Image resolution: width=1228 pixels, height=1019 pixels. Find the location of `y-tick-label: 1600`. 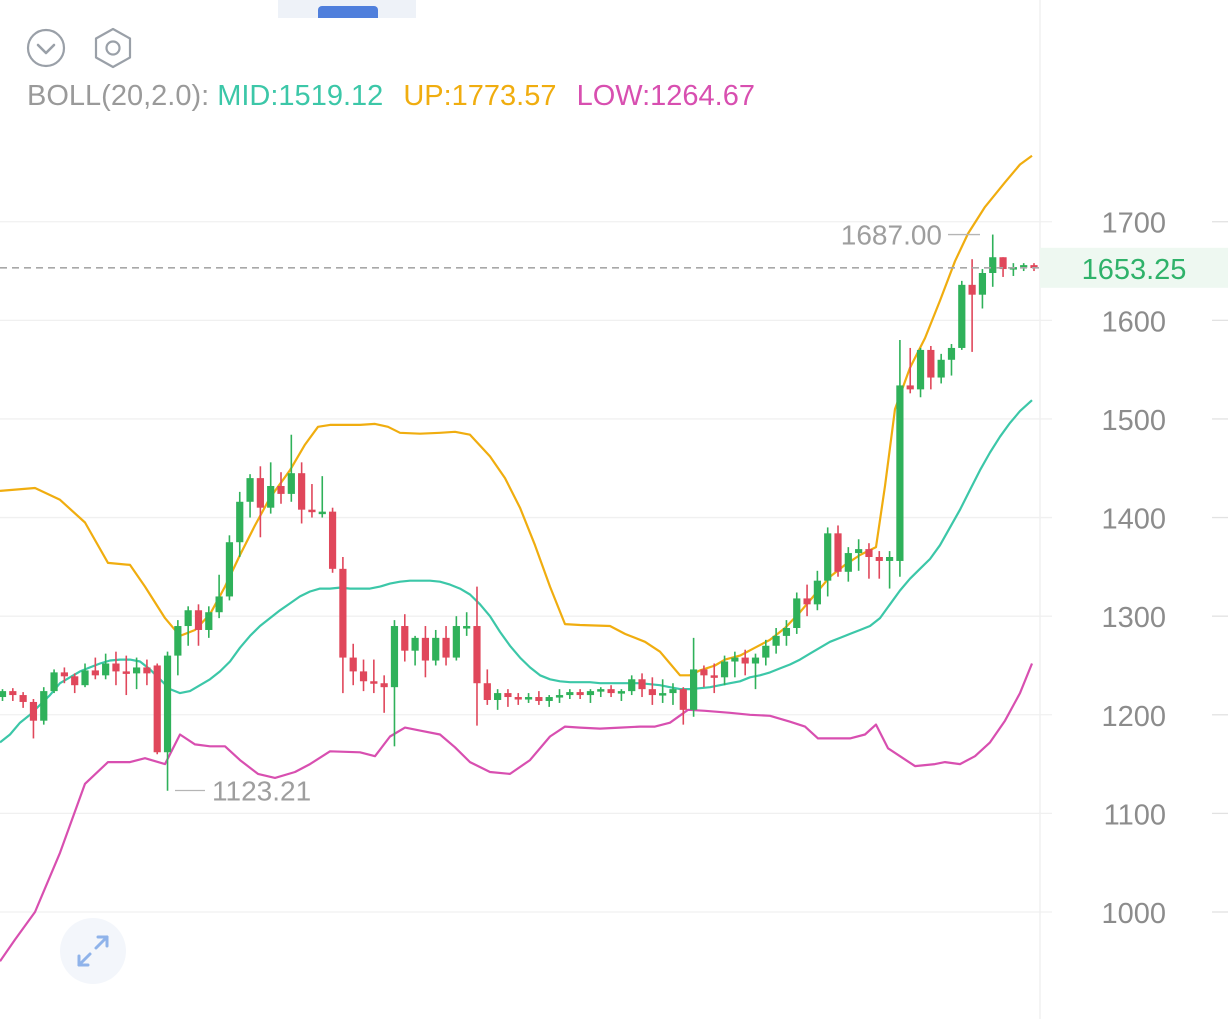

y-tick-label: 1600 is located at coordinates (1133, 322).